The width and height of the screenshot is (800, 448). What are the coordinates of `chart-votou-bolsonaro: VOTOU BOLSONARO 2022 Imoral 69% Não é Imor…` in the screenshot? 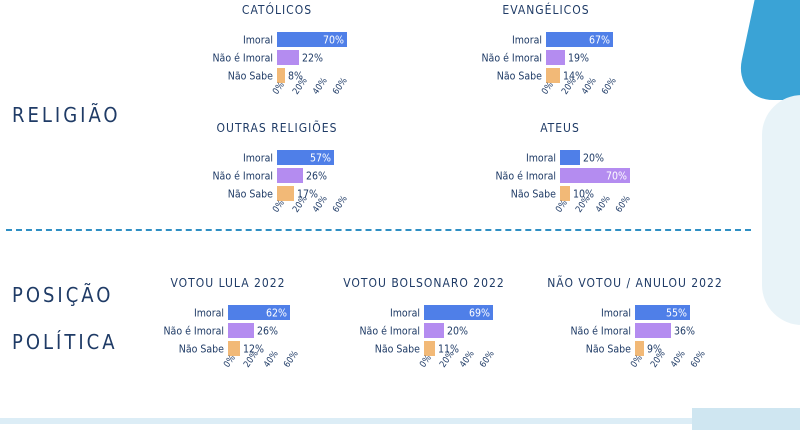 It's located at (424, 323).